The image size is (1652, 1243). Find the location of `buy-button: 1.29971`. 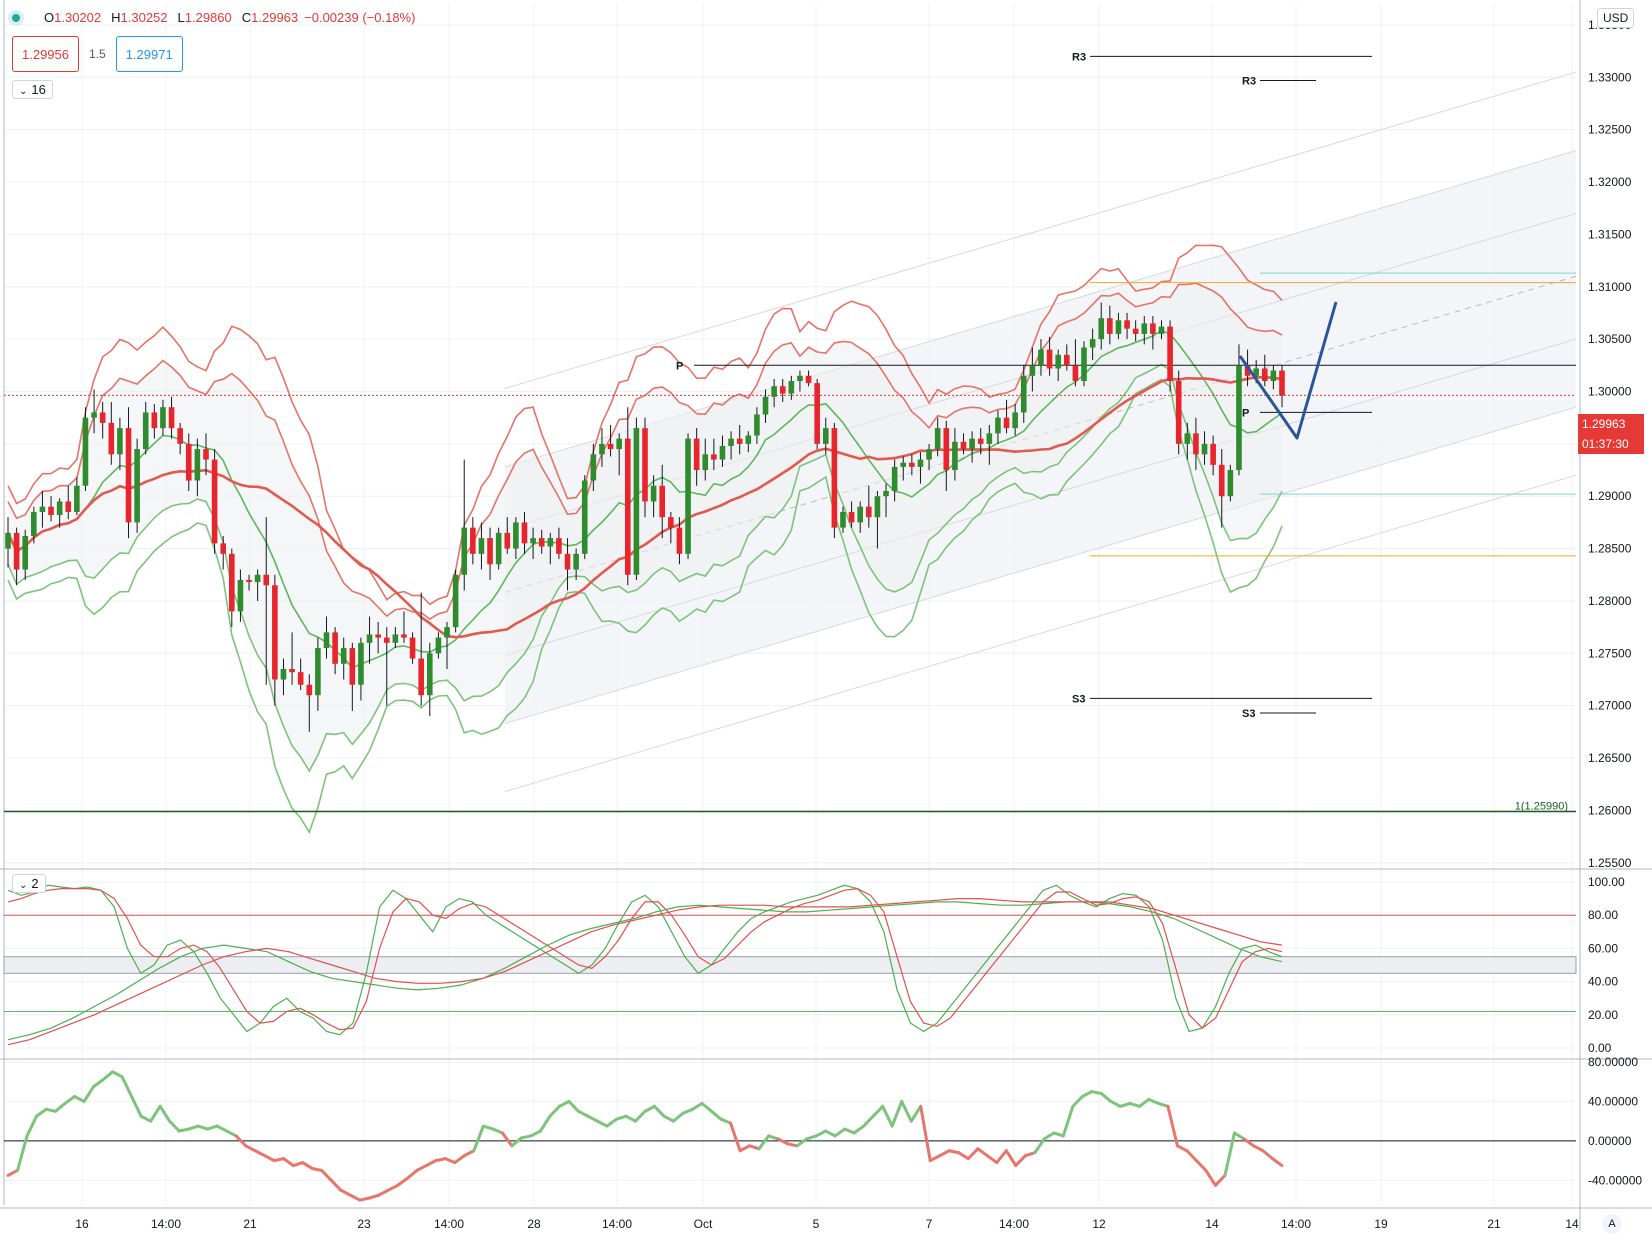

buy-button: 1.29971 is located at coordinates (149, 54).